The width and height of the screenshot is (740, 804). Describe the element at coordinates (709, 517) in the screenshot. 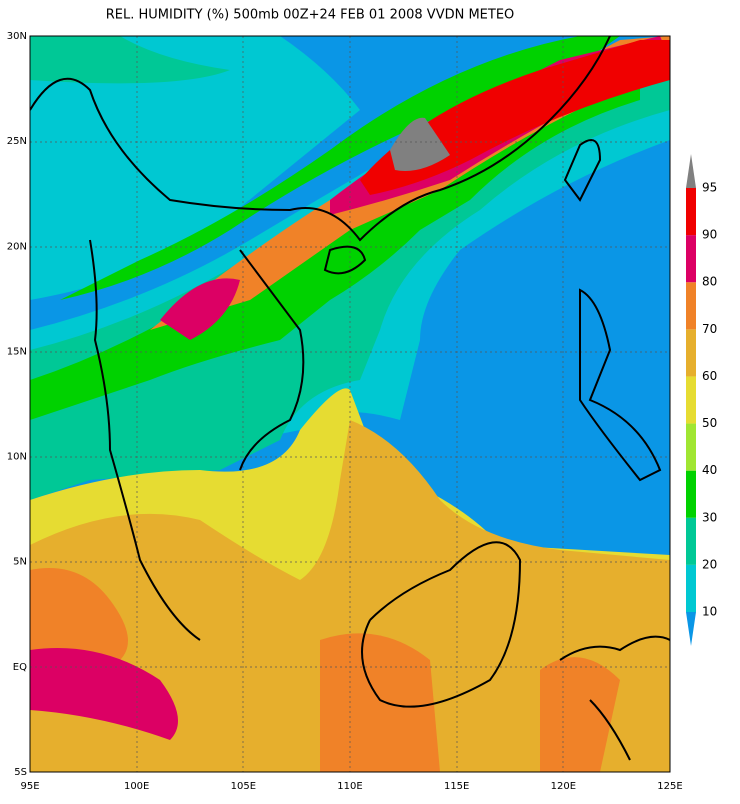

I see `colorbar-label: 30` at that location.